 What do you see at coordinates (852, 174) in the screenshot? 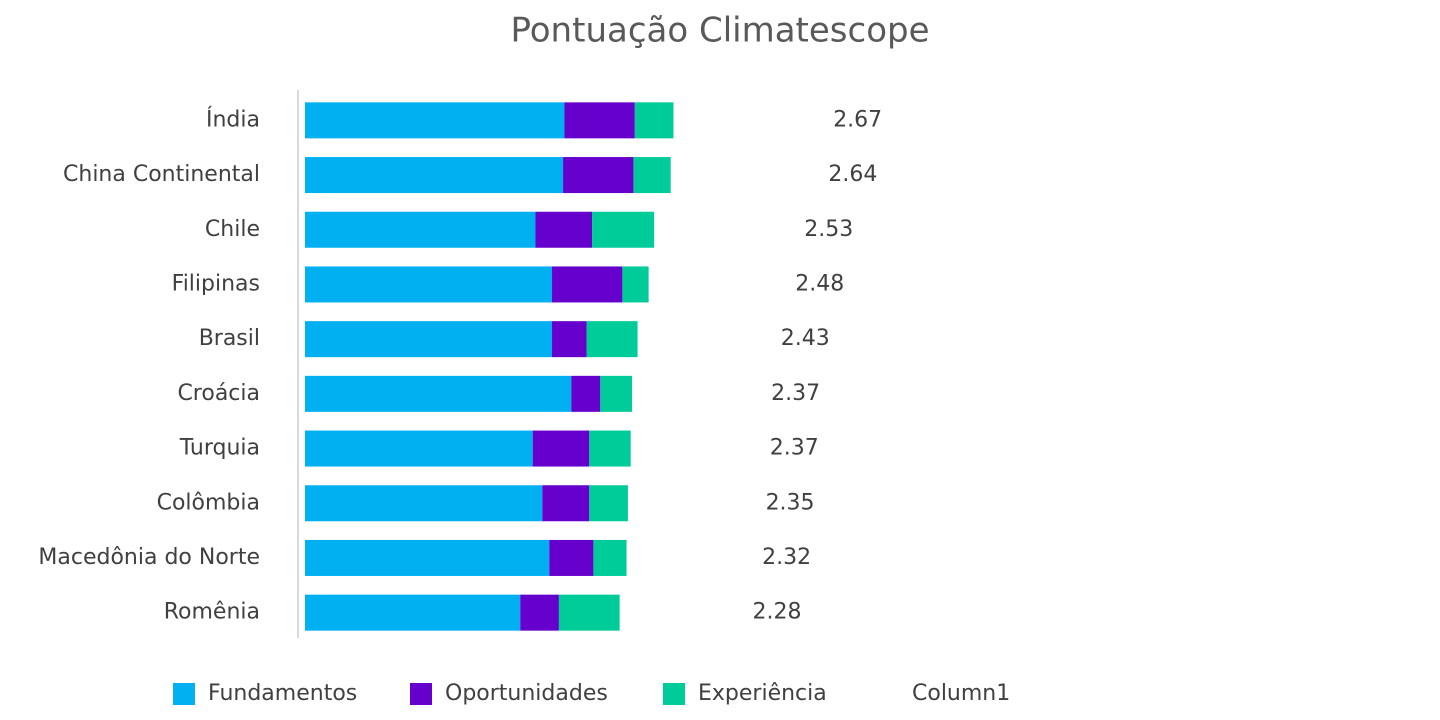
I see `data-label: 2.64` at bounding box center [852, 174].